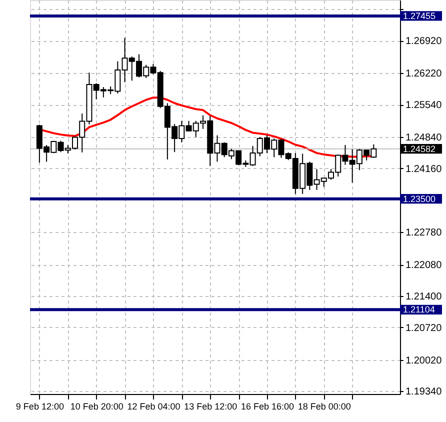 Image resolution: width=446 pixels, height=422 pixels. Describe the element at coordinates (424, 42) in the screenshot. I see `y-tick-label: 1.26920` at that location.